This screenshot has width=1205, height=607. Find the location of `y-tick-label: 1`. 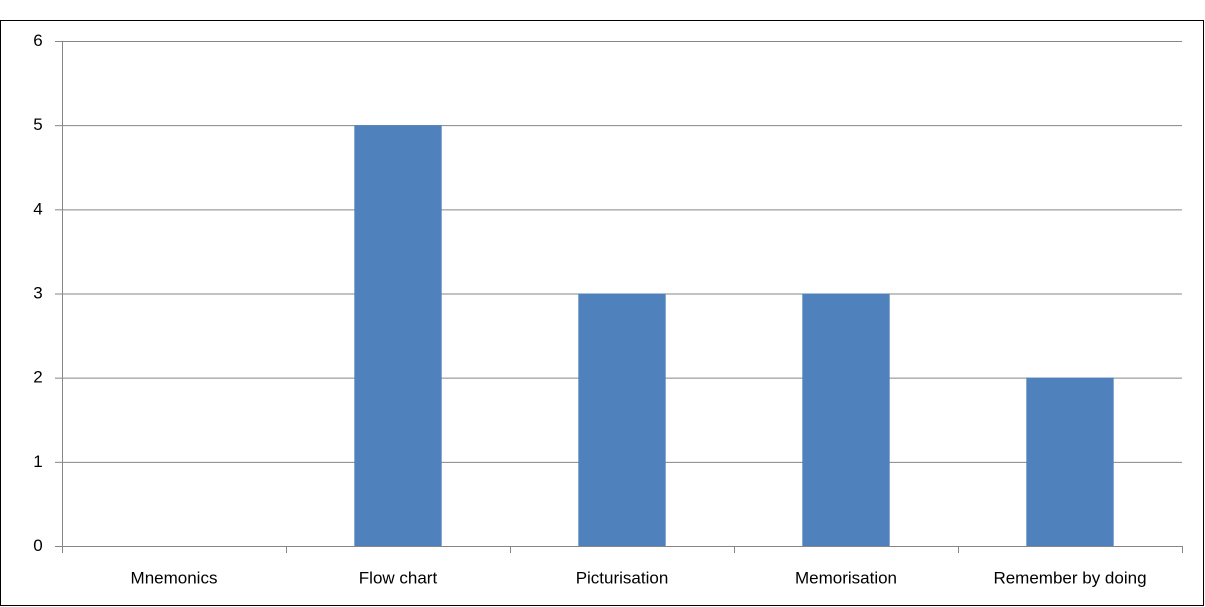

y-tick-label: 1 is located at coordinates (37, 461).